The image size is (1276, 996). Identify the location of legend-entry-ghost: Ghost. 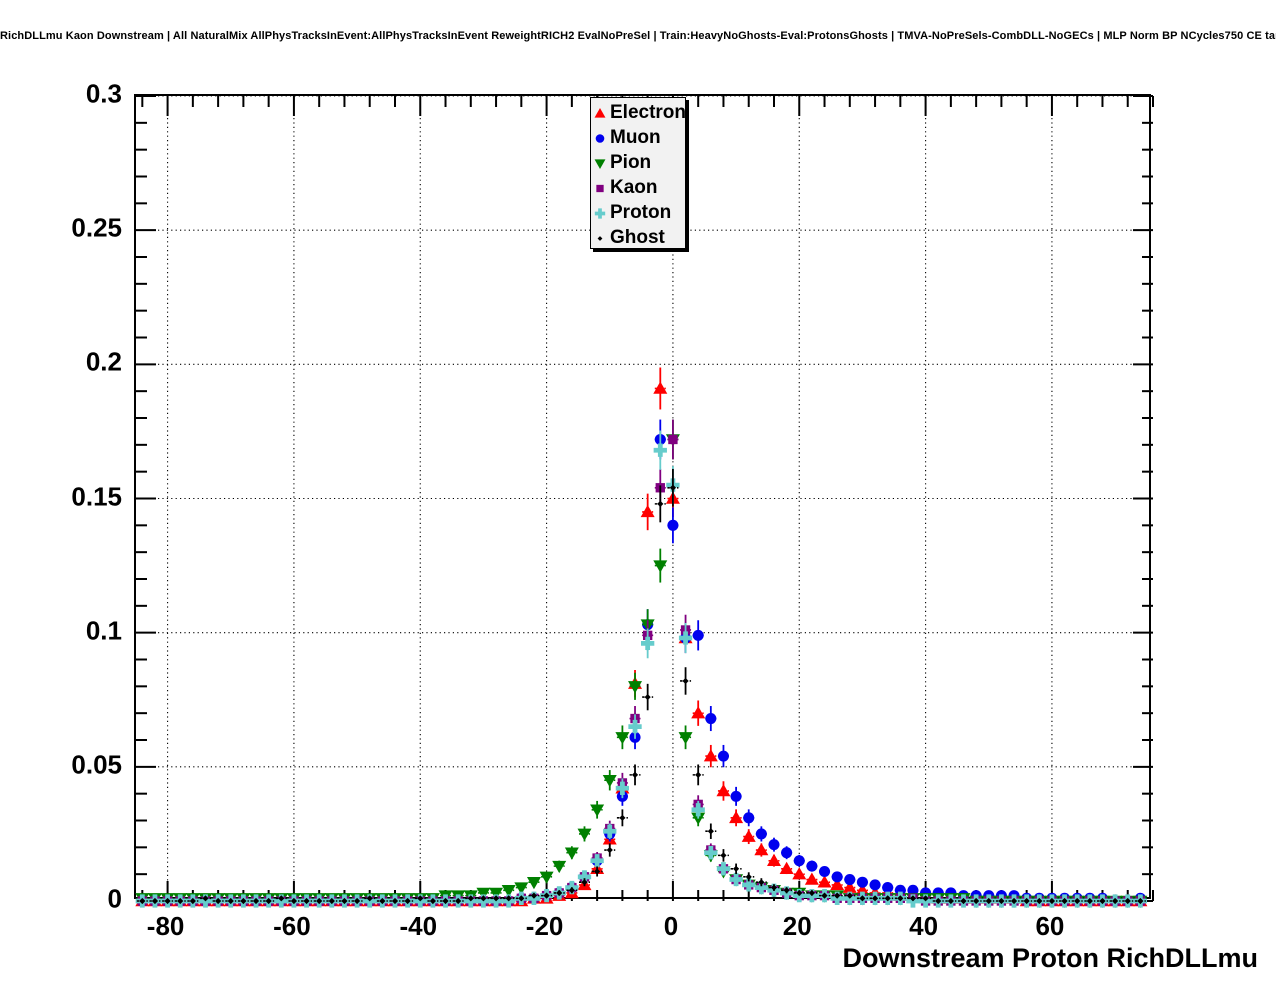
(639, 237).